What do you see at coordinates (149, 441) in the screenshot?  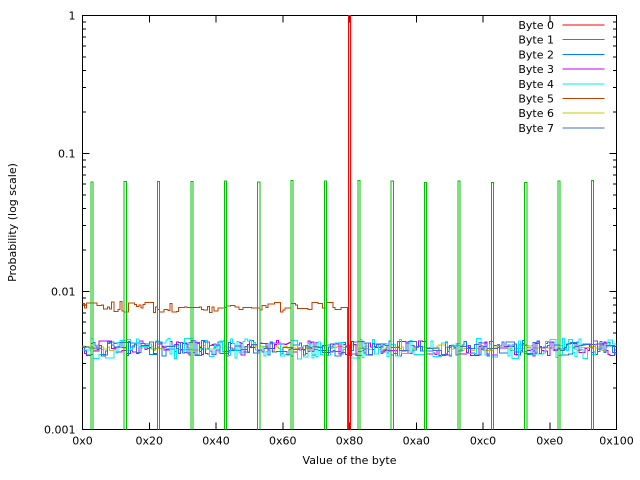 I see `x-tick-label: 0x20` at bounding box center [149, 441].